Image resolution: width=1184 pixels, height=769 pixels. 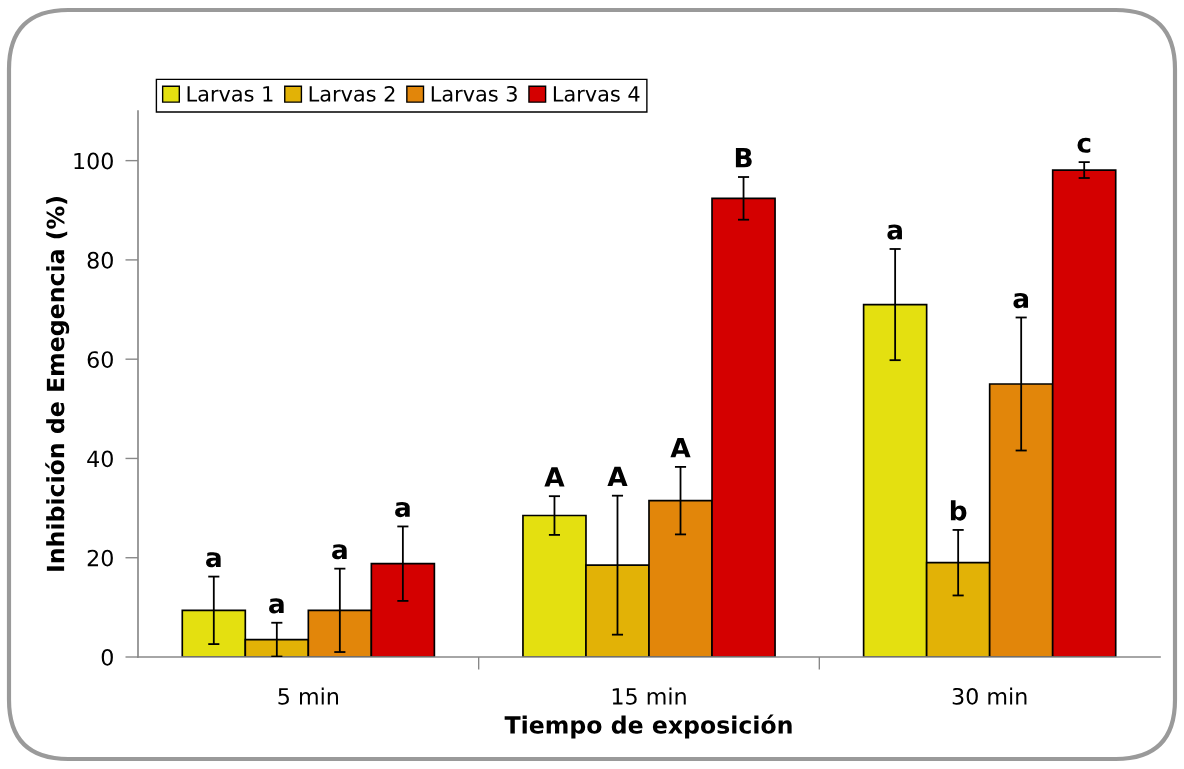 I want to click on annotation: b, so click(x=958, y=510).